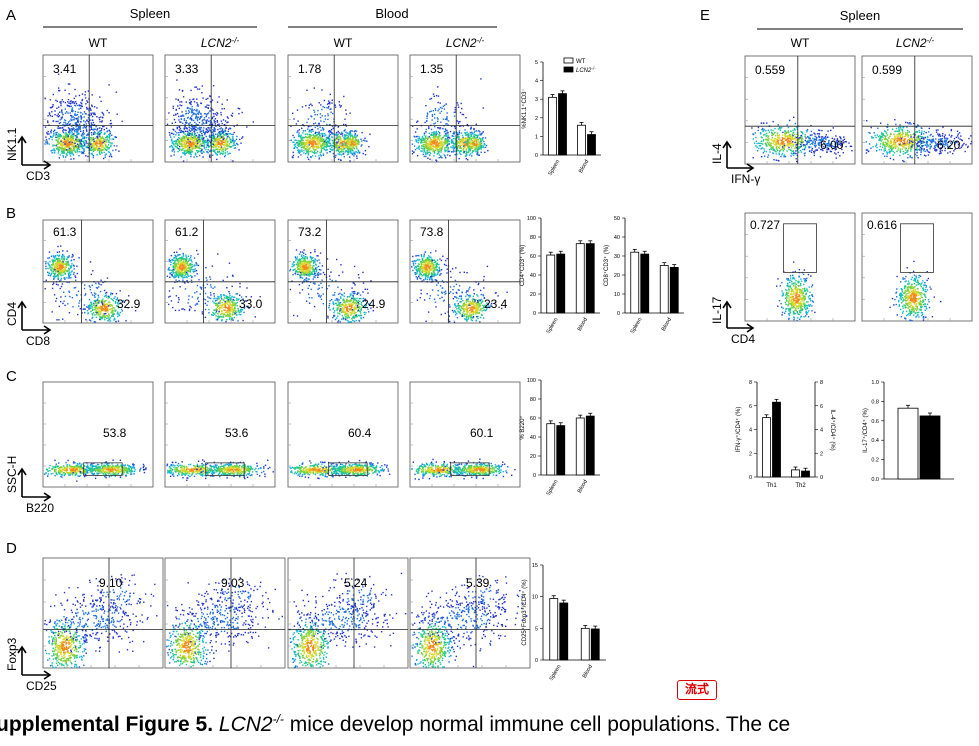 The width and height of the screenshot is (979, 746). What do you see at coordinates (11, 15) in the screenshot?
I see `panel-letter-a: A` at bounding box center [11, 15].